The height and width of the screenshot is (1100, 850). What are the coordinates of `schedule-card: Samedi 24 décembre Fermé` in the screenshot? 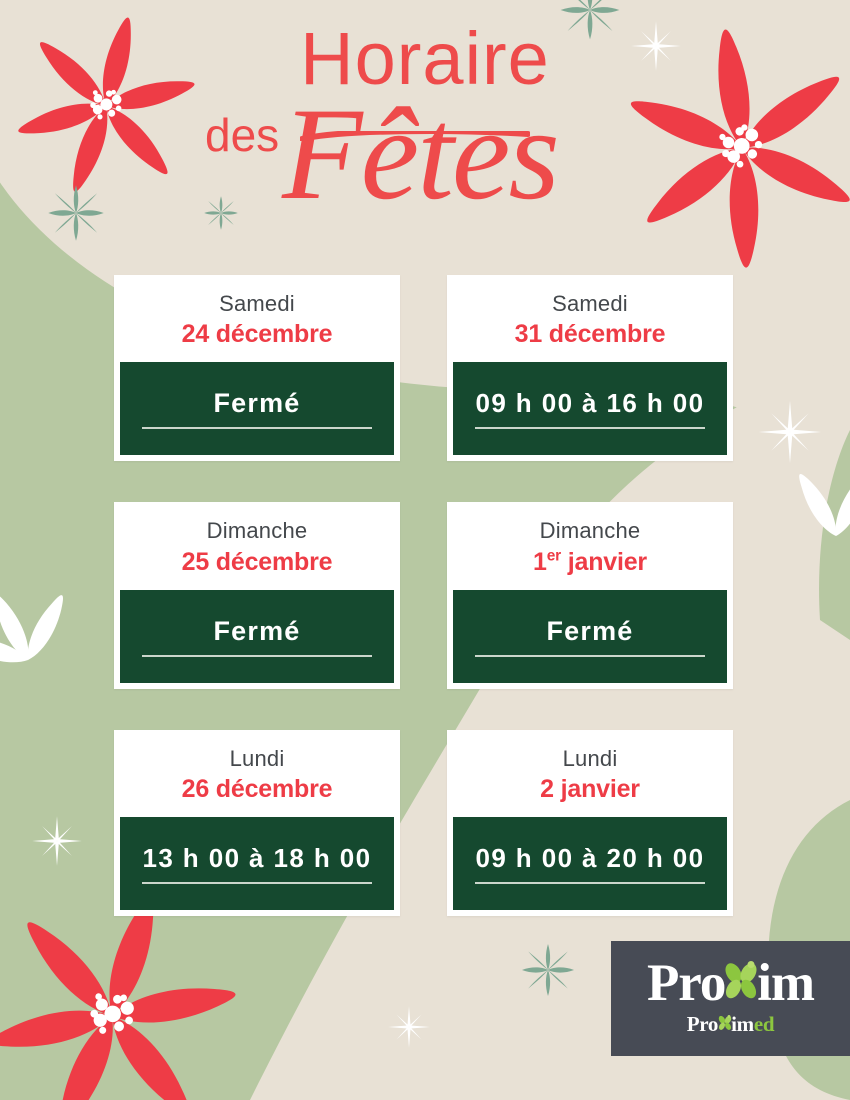 It's located at (257, 368).